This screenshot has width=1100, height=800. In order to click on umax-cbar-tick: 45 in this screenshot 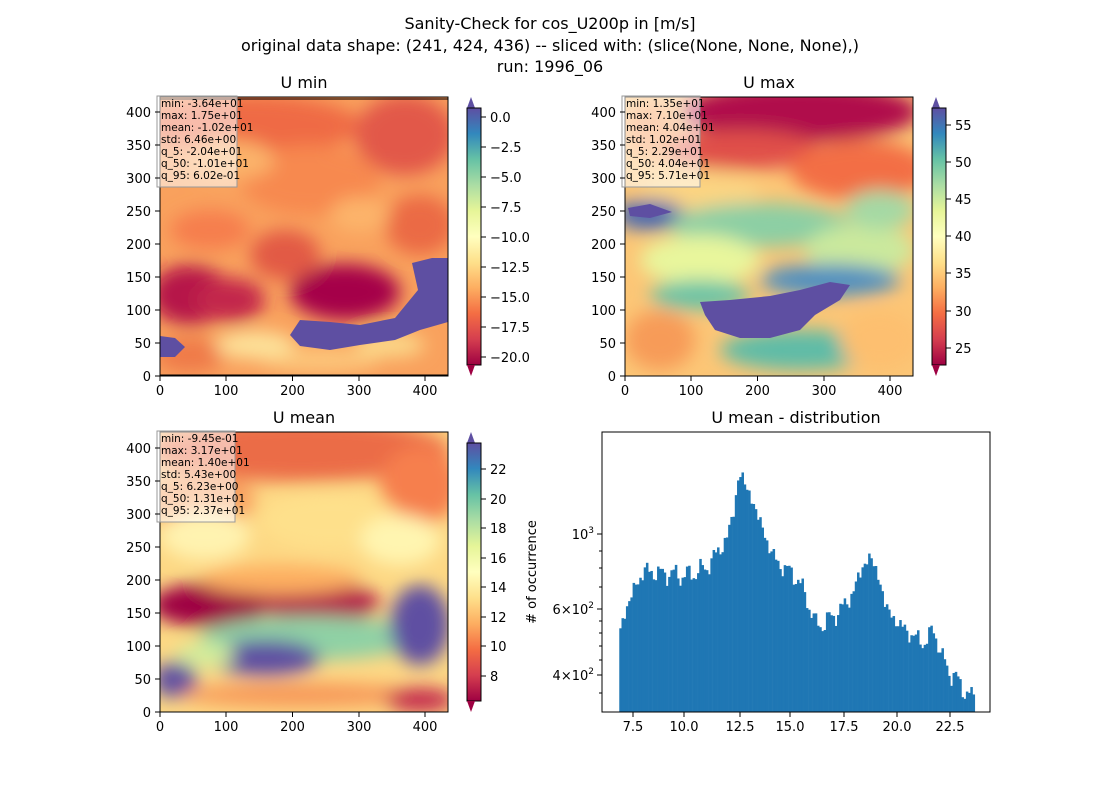, I will do `click(963, 200)`.